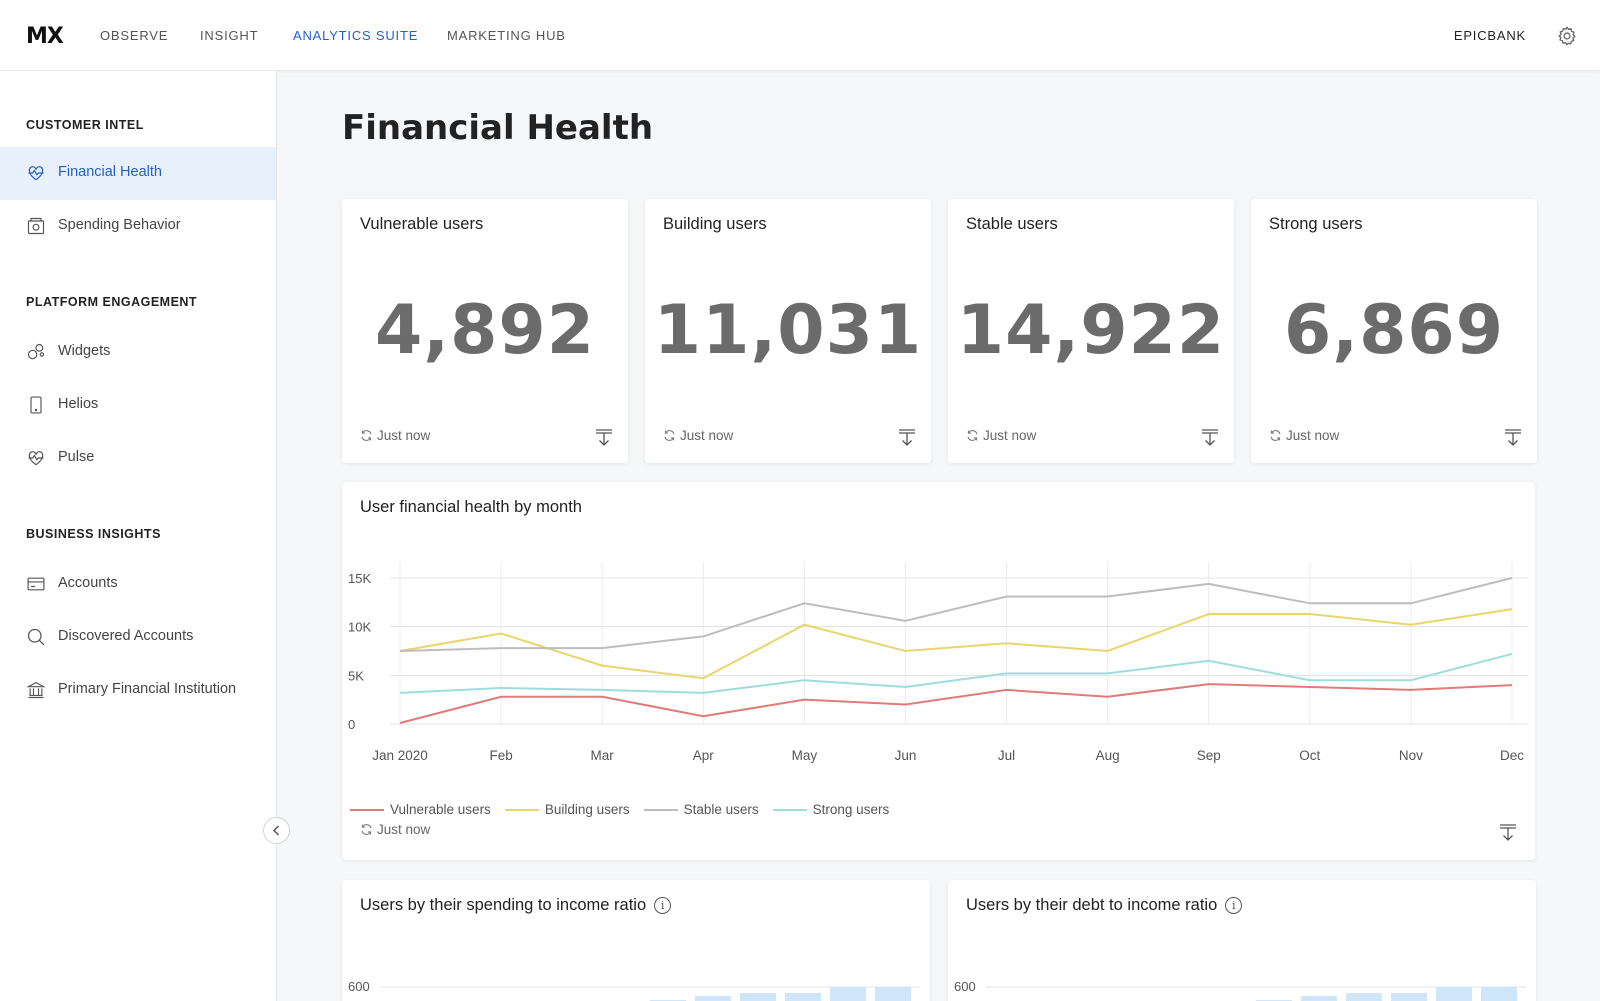 The width and height of the screenshot is (1600, 1001). I want to click on nav-analytics-suite: ANALYTICS SUITE, so click(356, 35).